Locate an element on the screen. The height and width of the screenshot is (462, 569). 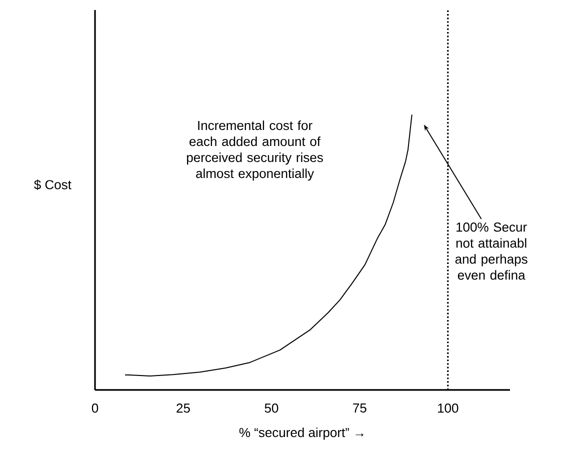
x-tick-label: 0 is located at coordinates (95, 408).